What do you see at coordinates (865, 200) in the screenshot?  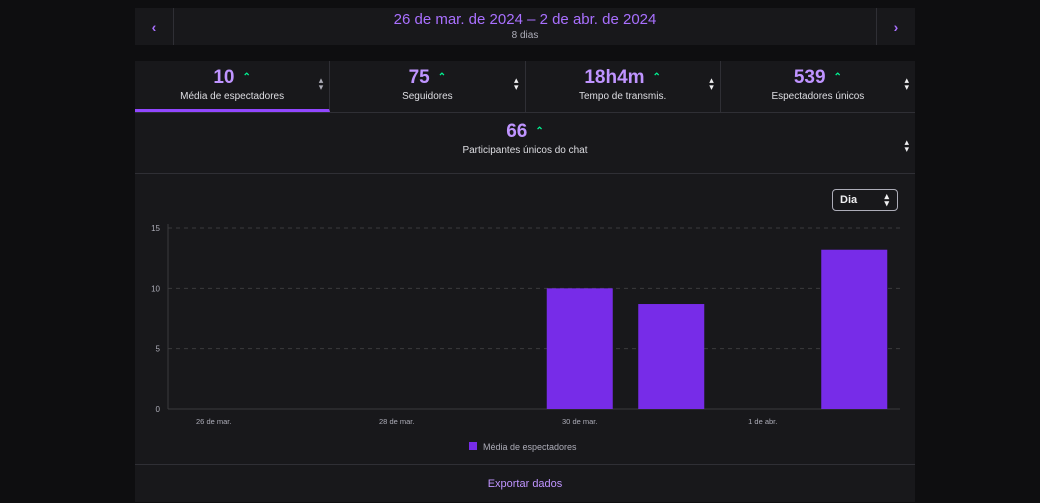 I see `granularity-select: Dia ▴ ▾` at bounding box center [865, 200].